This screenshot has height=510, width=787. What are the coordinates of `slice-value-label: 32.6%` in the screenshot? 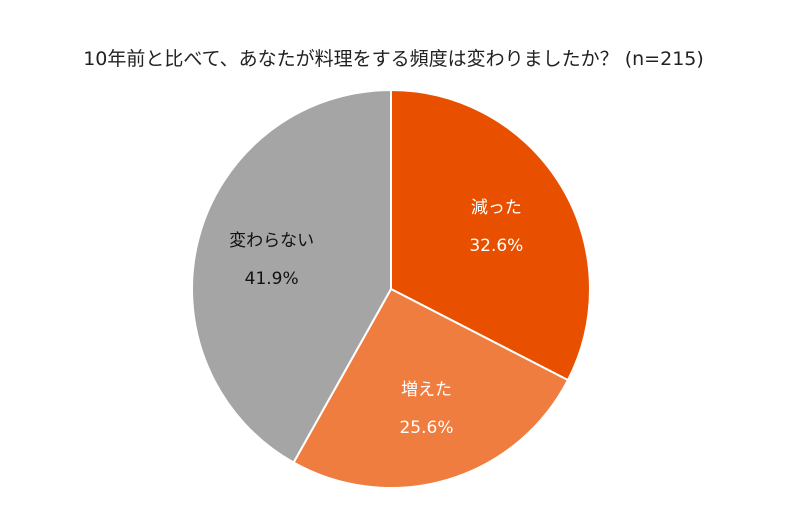 It's located at (496, 246).